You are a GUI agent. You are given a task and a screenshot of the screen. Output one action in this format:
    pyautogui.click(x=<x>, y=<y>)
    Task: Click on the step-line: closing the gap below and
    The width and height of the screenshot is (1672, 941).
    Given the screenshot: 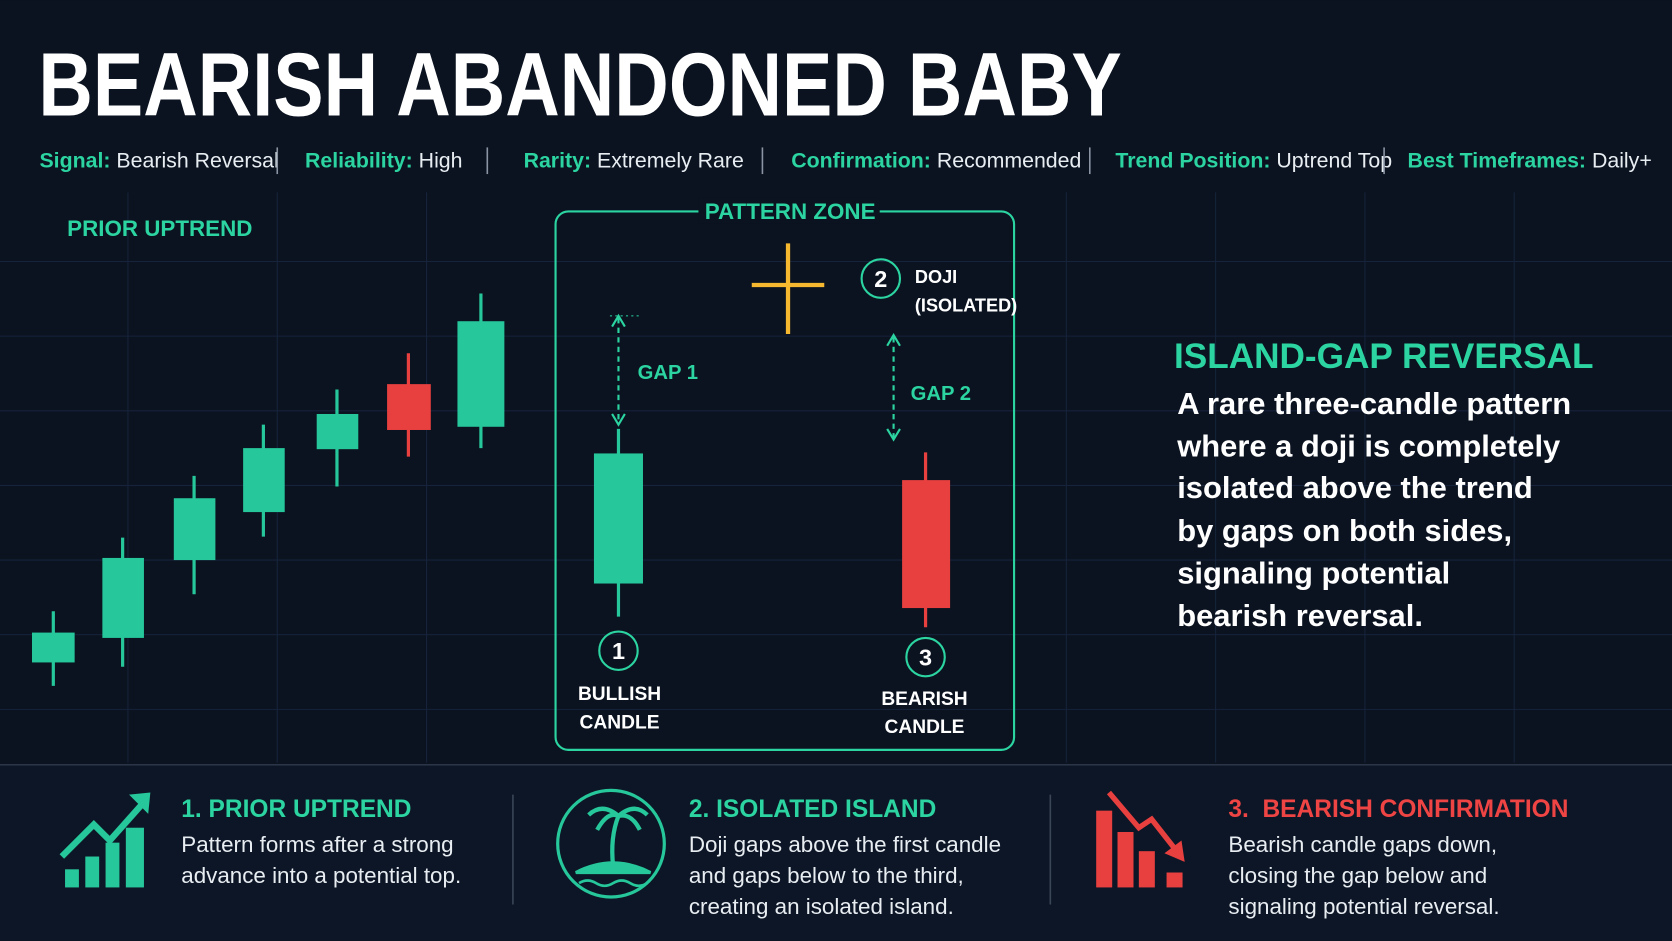 What is the action you would take?
    pyautogui.click(x=1357, y=875)
    